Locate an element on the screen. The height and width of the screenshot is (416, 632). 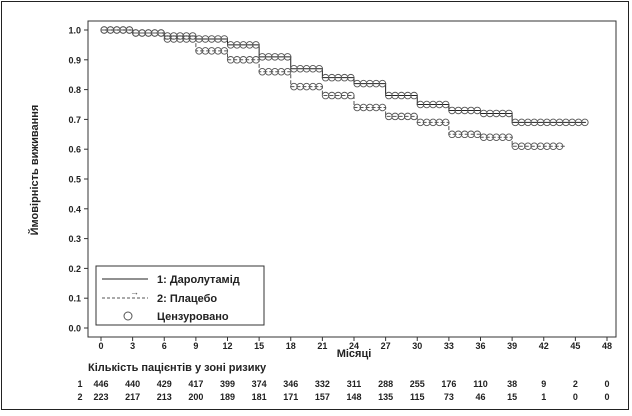
y-tick-label: 0.8 is located at coordinates (74, 90).